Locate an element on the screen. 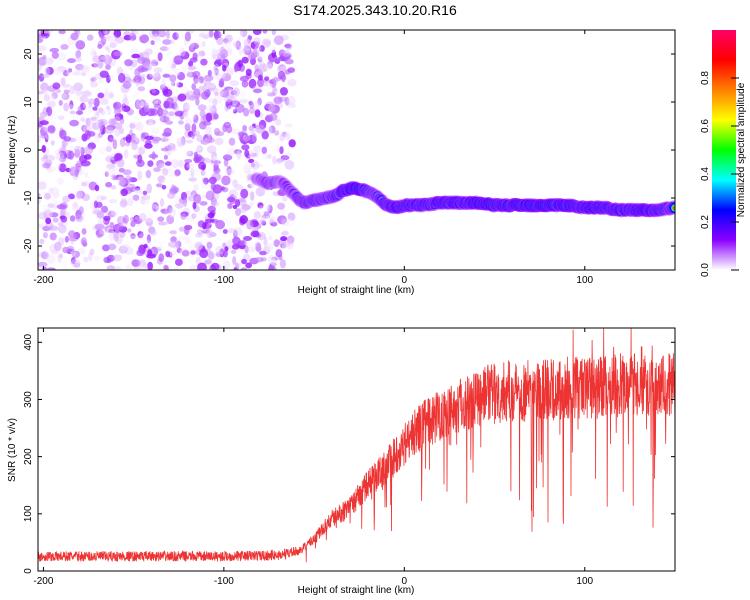 This screenshot has width=750, height=600. snr-y-axis-label: SNR (10 * v/v) is located at coordinates (12, 450).